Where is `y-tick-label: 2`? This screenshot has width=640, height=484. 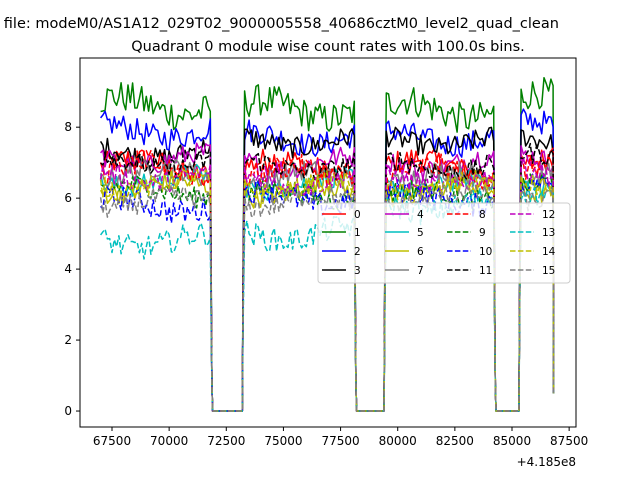
y-tick-label: 2 is located at coordinates (68, 340).